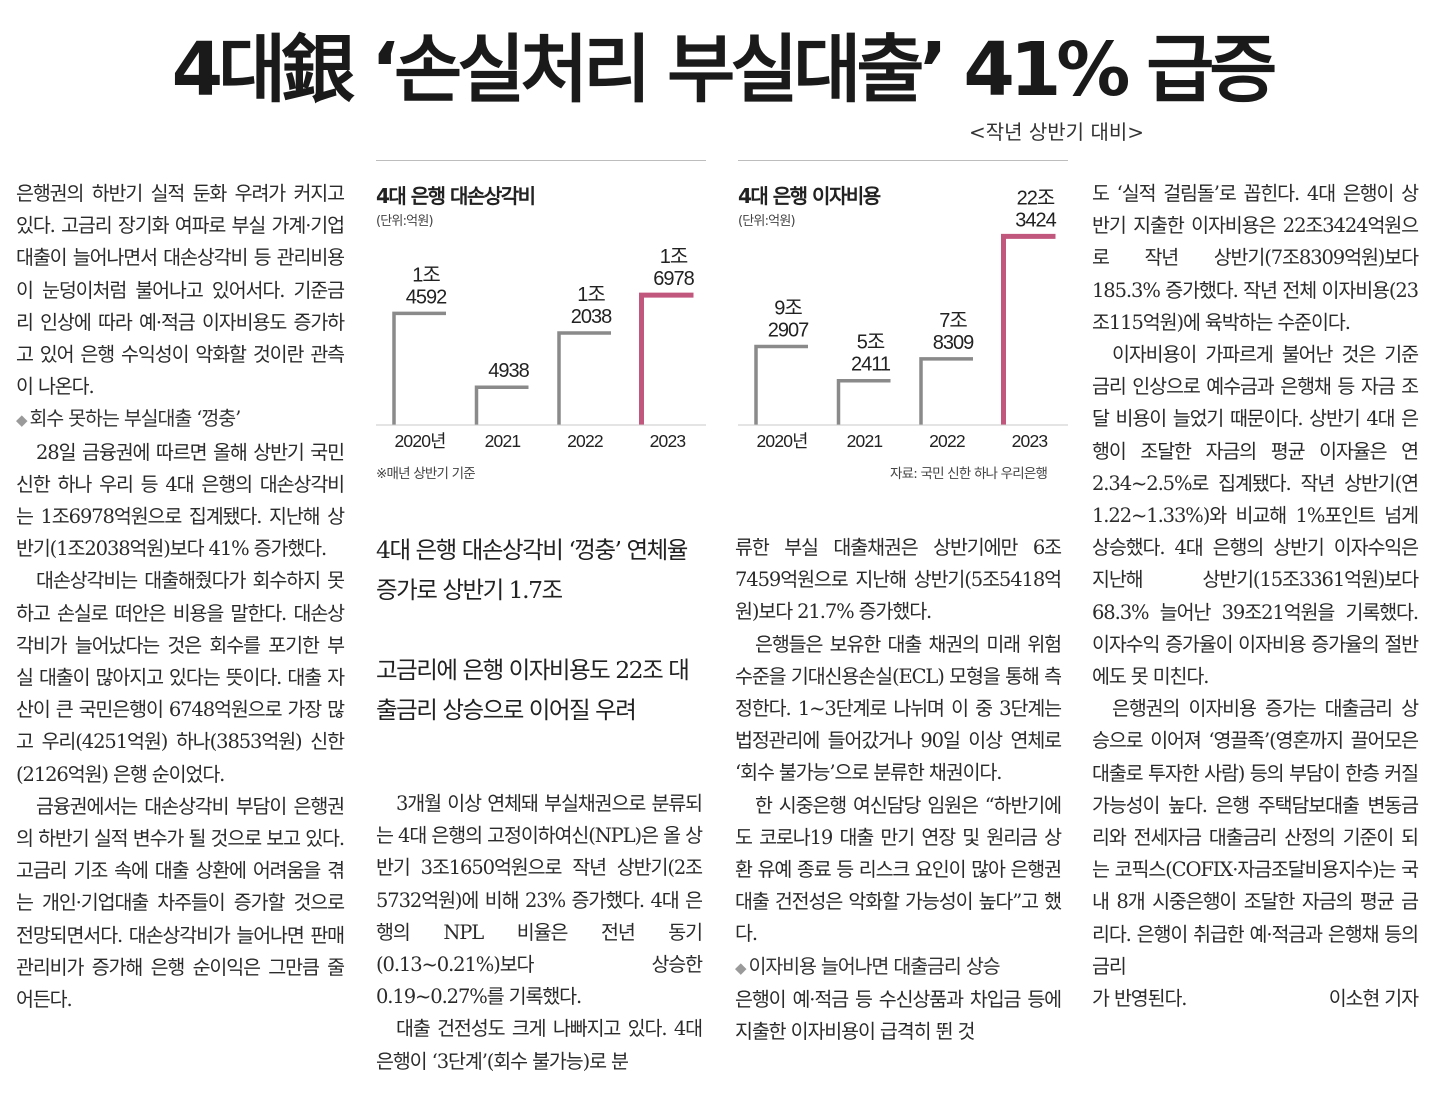  I want to click on last-line: 가 반영된다., so click(1140, 999).